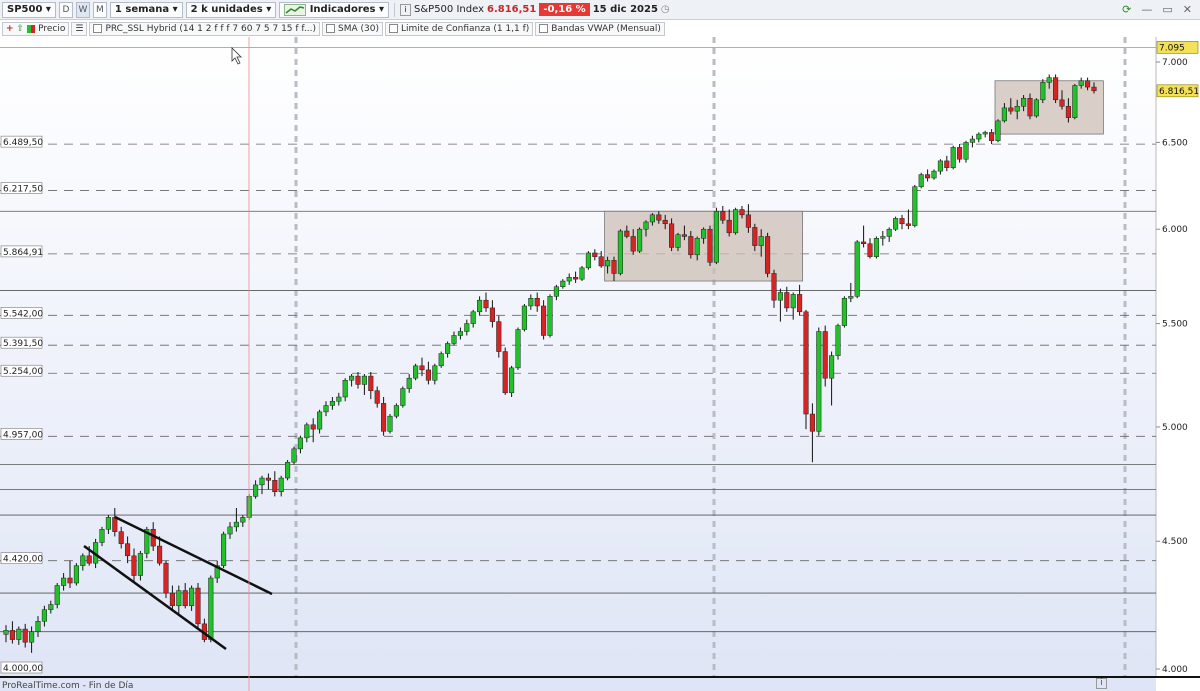 The width and height of the screenshot is (1200, 691). Describe the element at coordinates (142, 9) in the screenshot. I see `timeframe-text: 1 semana` at that location.